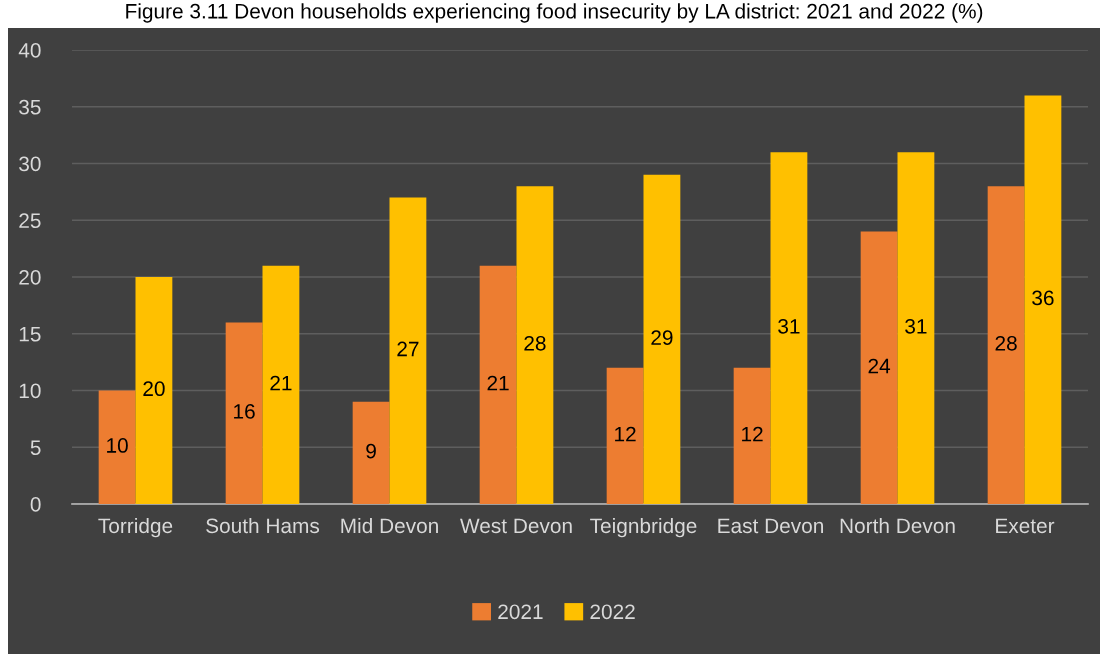 This screenshot has height=654, width=1108. I want to click on y-tick-label: 20, so click(30, 277).